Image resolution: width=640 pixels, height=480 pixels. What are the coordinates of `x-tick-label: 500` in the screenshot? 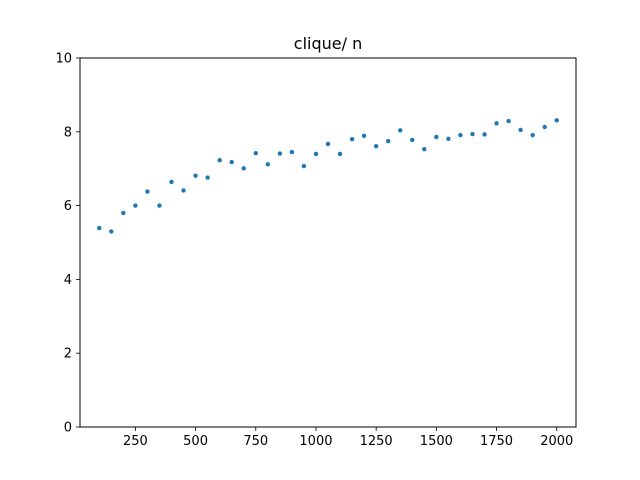 It's located at (195, 441).